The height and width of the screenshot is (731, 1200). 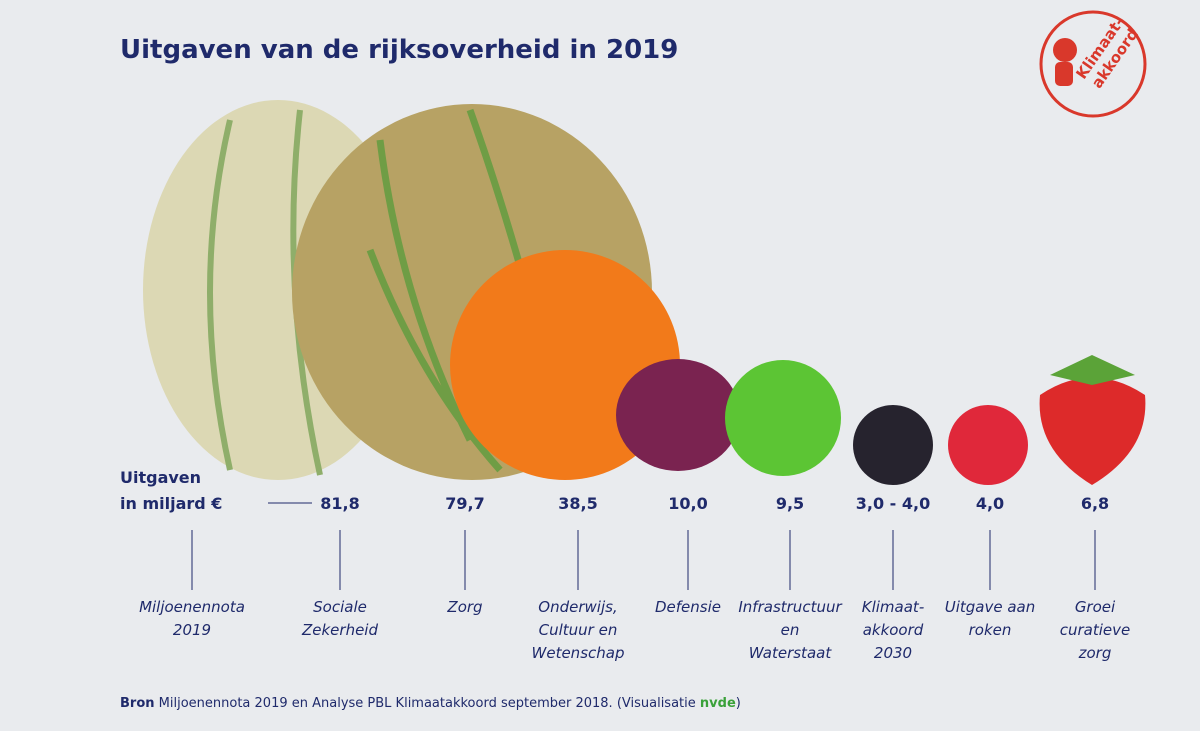 I want to click on title: Uitgaven van de rijksoverheid in 2019, so click(x=399, y=50).